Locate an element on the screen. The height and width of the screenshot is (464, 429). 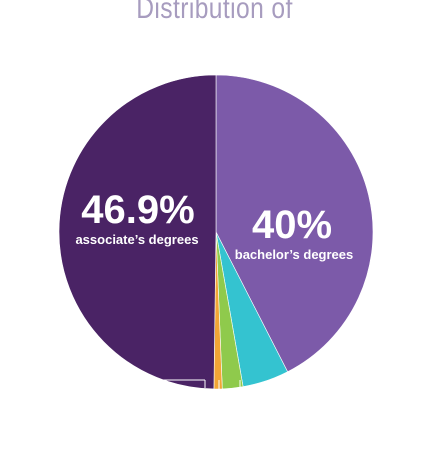
slice-sub-label-associates: associate’s degrees is located at coordinates (136, 239).